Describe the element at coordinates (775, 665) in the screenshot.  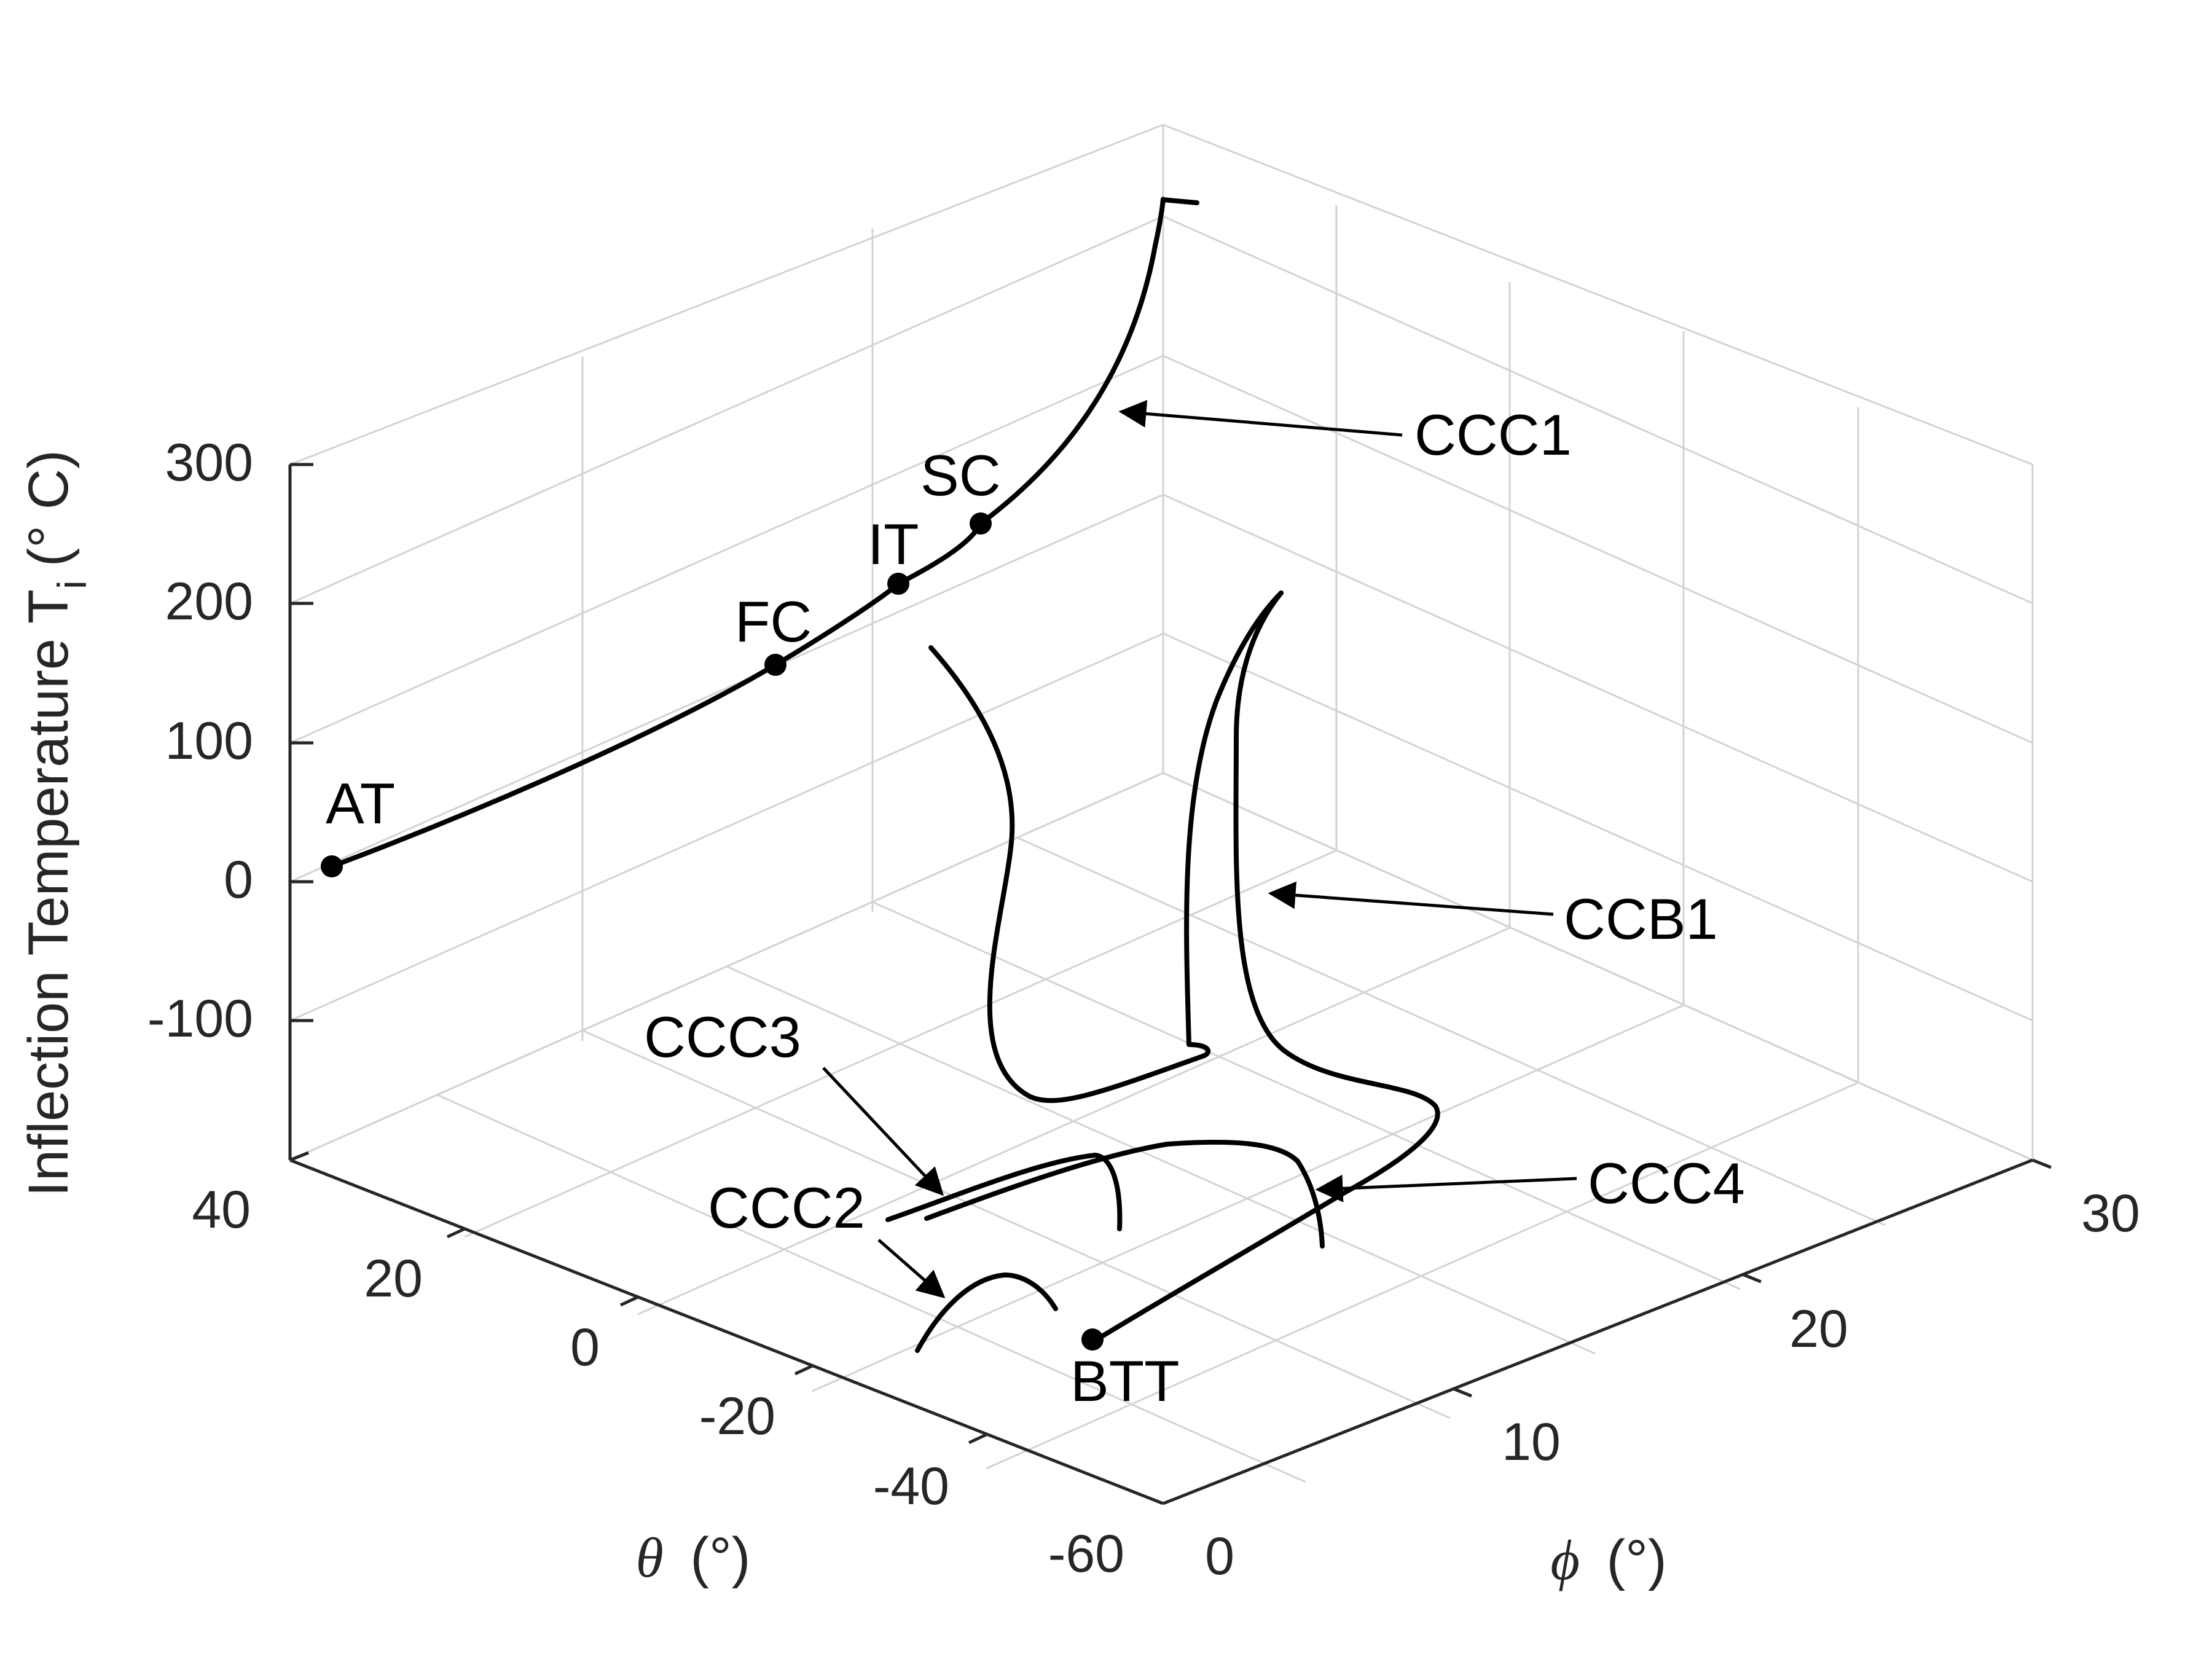
I see `point-fc` at that location.